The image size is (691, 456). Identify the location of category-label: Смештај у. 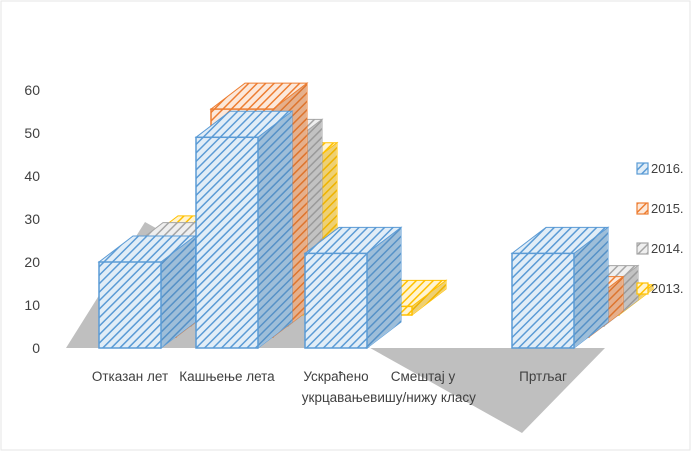
(423, 376).